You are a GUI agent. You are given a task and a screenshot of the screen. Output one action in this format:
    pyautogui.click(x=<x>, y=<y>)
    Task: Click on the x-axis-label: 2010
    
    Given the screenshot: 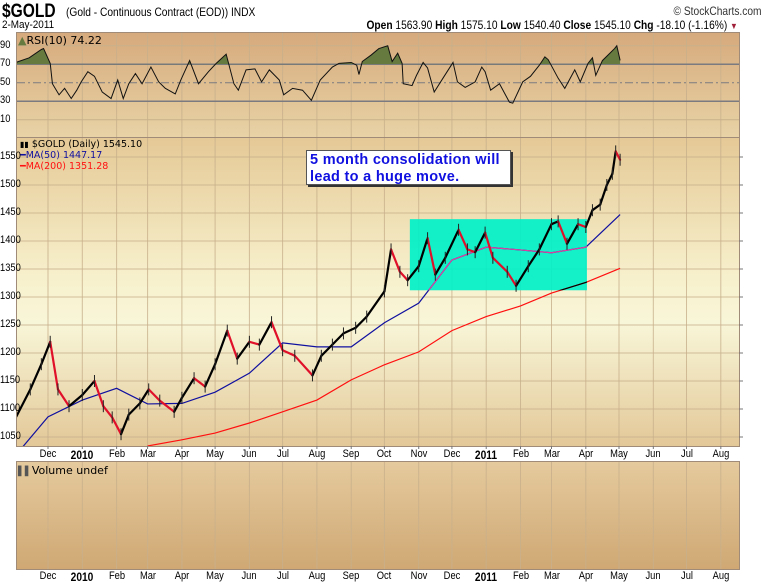 What is the action you would take?
    pyautogui.click(x=82, y=455)
    